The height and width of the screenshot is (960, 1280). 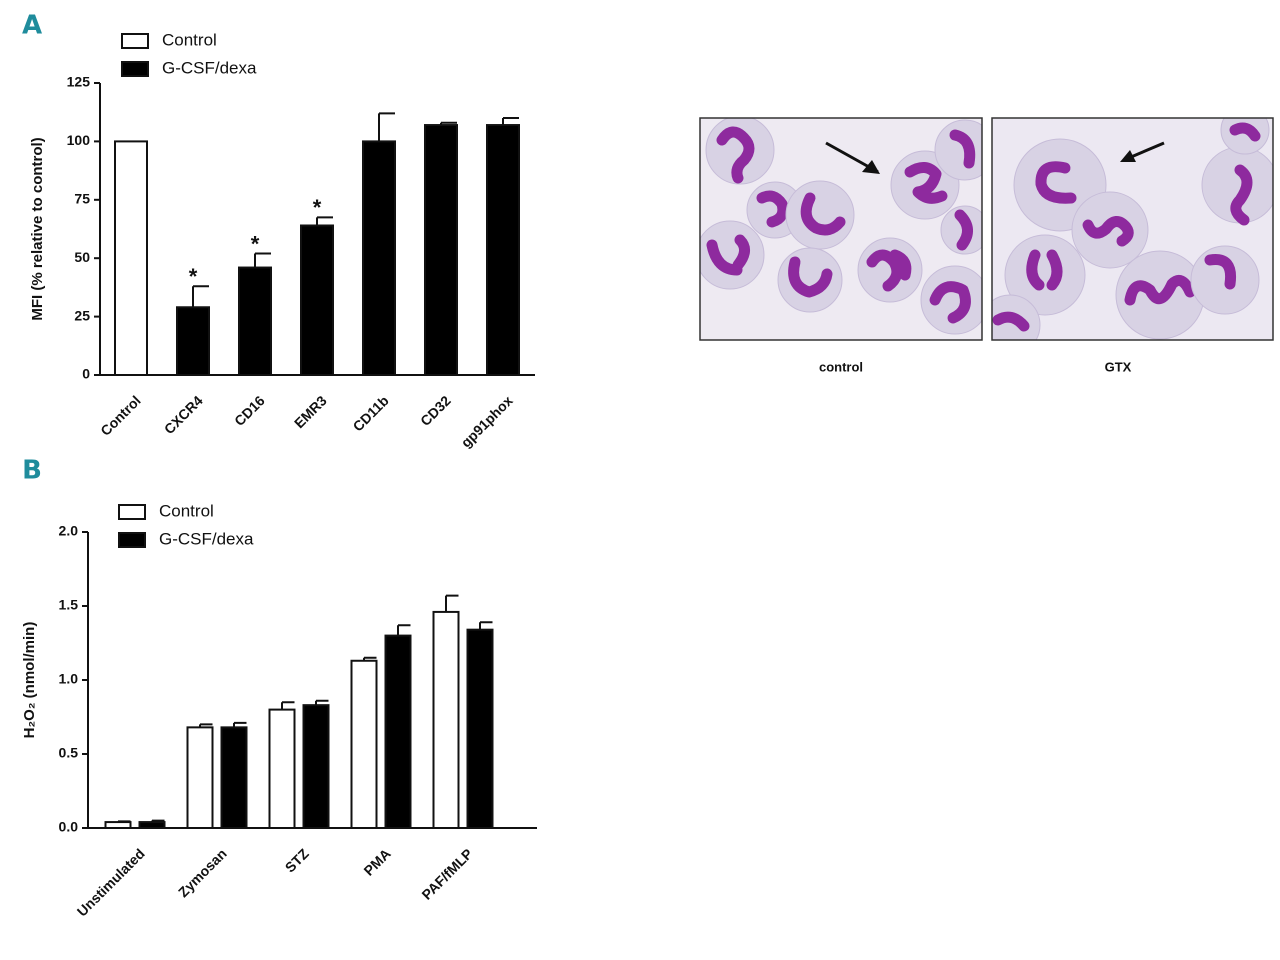 What do you see at coordinates (82, 315) in the screenshot?
I see `y-tick-label: 25` at bounding box center [82, 315].